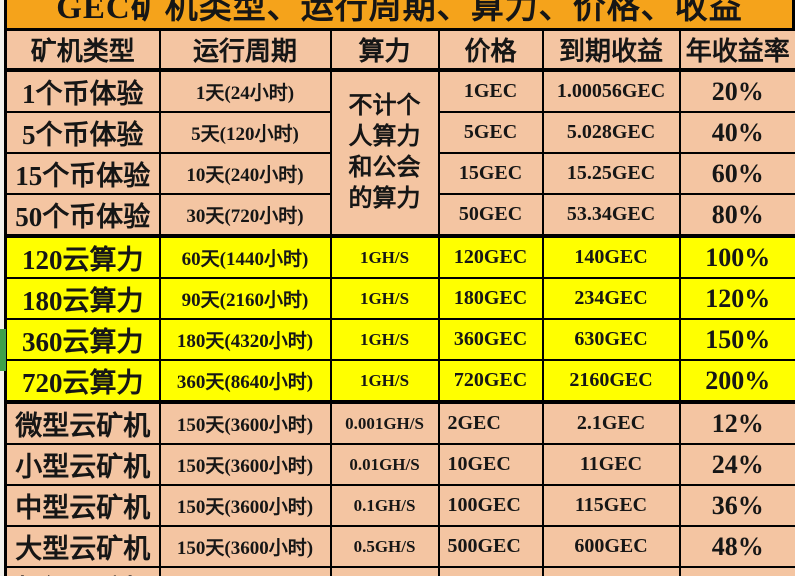 This screenshot has height=576, width=795. What do you see at coordinates (611, 339) in the screenshot?
I see `cell-maturity: 630GEC` at bounding box center [611, 339].